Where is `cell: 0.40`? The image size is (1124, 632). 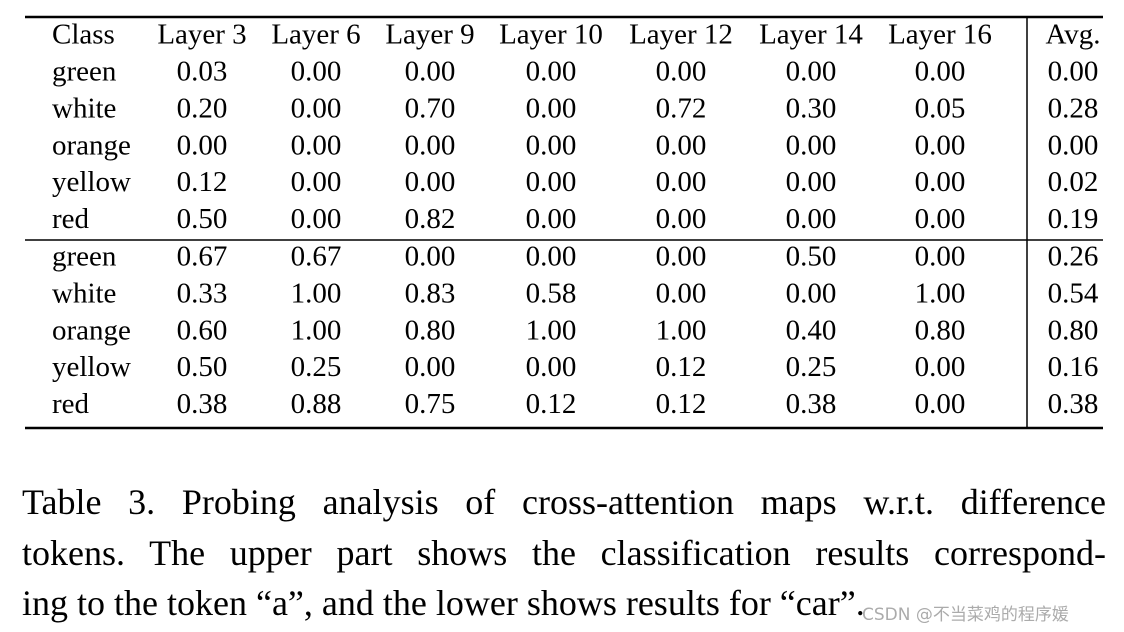
cell: 0.40 is located at coordinates (811, 330).